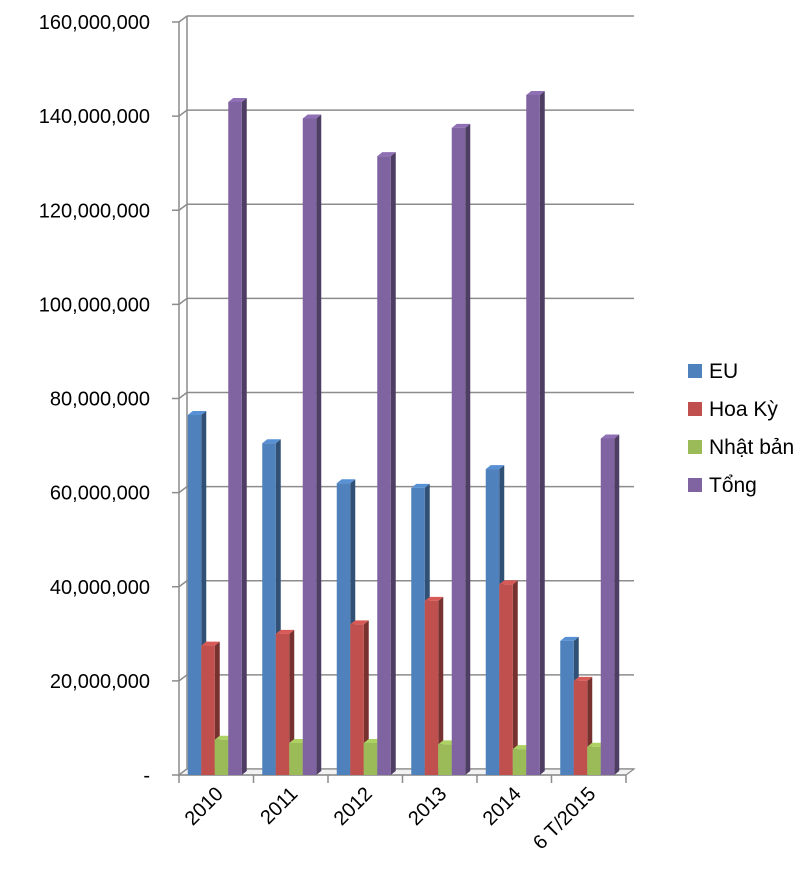 Image resolution: width=810 pixels, height=876 pixels. Describe the element at coordinates (564, 818) in the screenshot. I see `x-tick-label: 6 T/2015` at that location.